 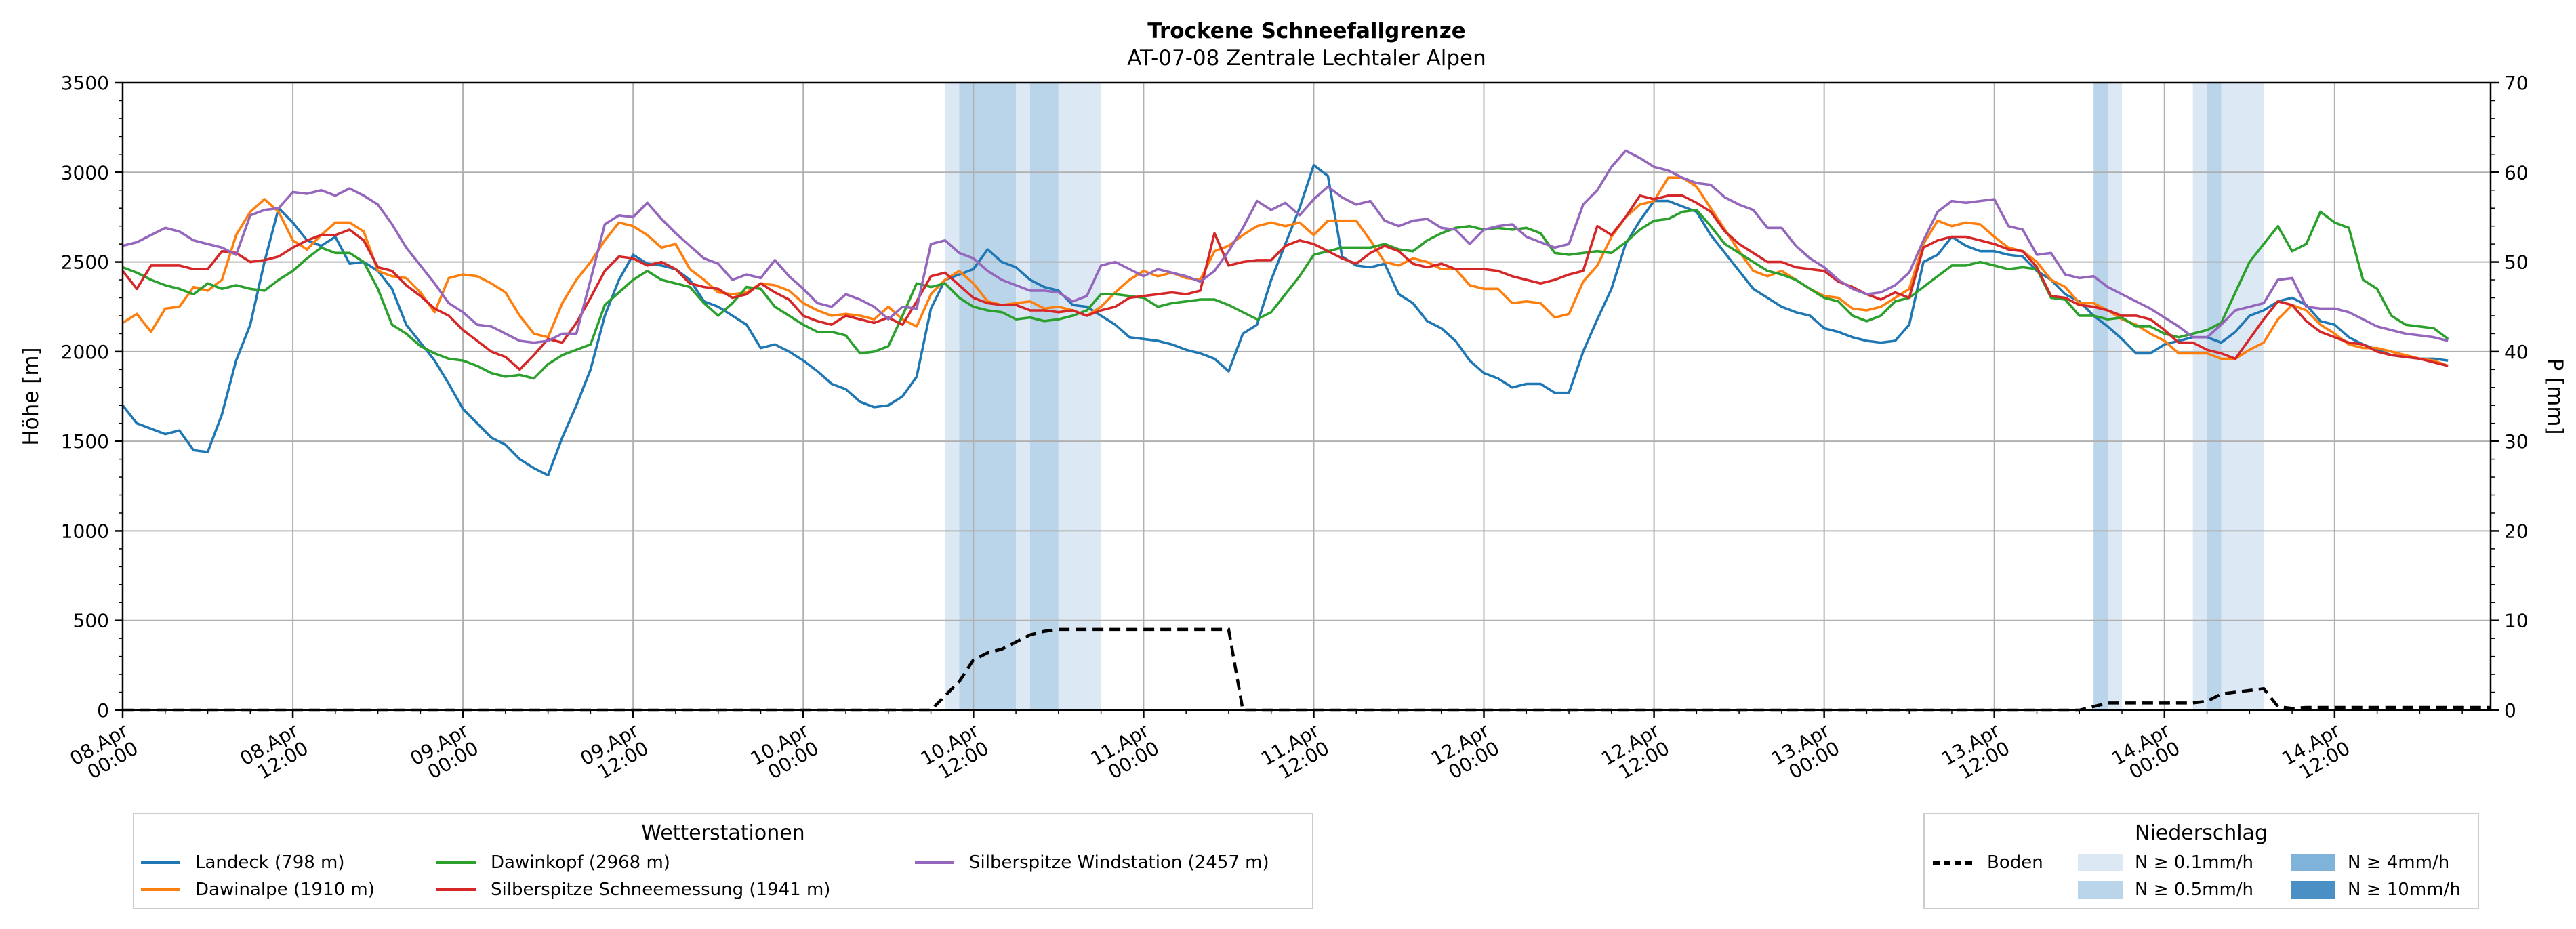 I want to click on legend-swatch-p01, so click(x=2100, y=862).